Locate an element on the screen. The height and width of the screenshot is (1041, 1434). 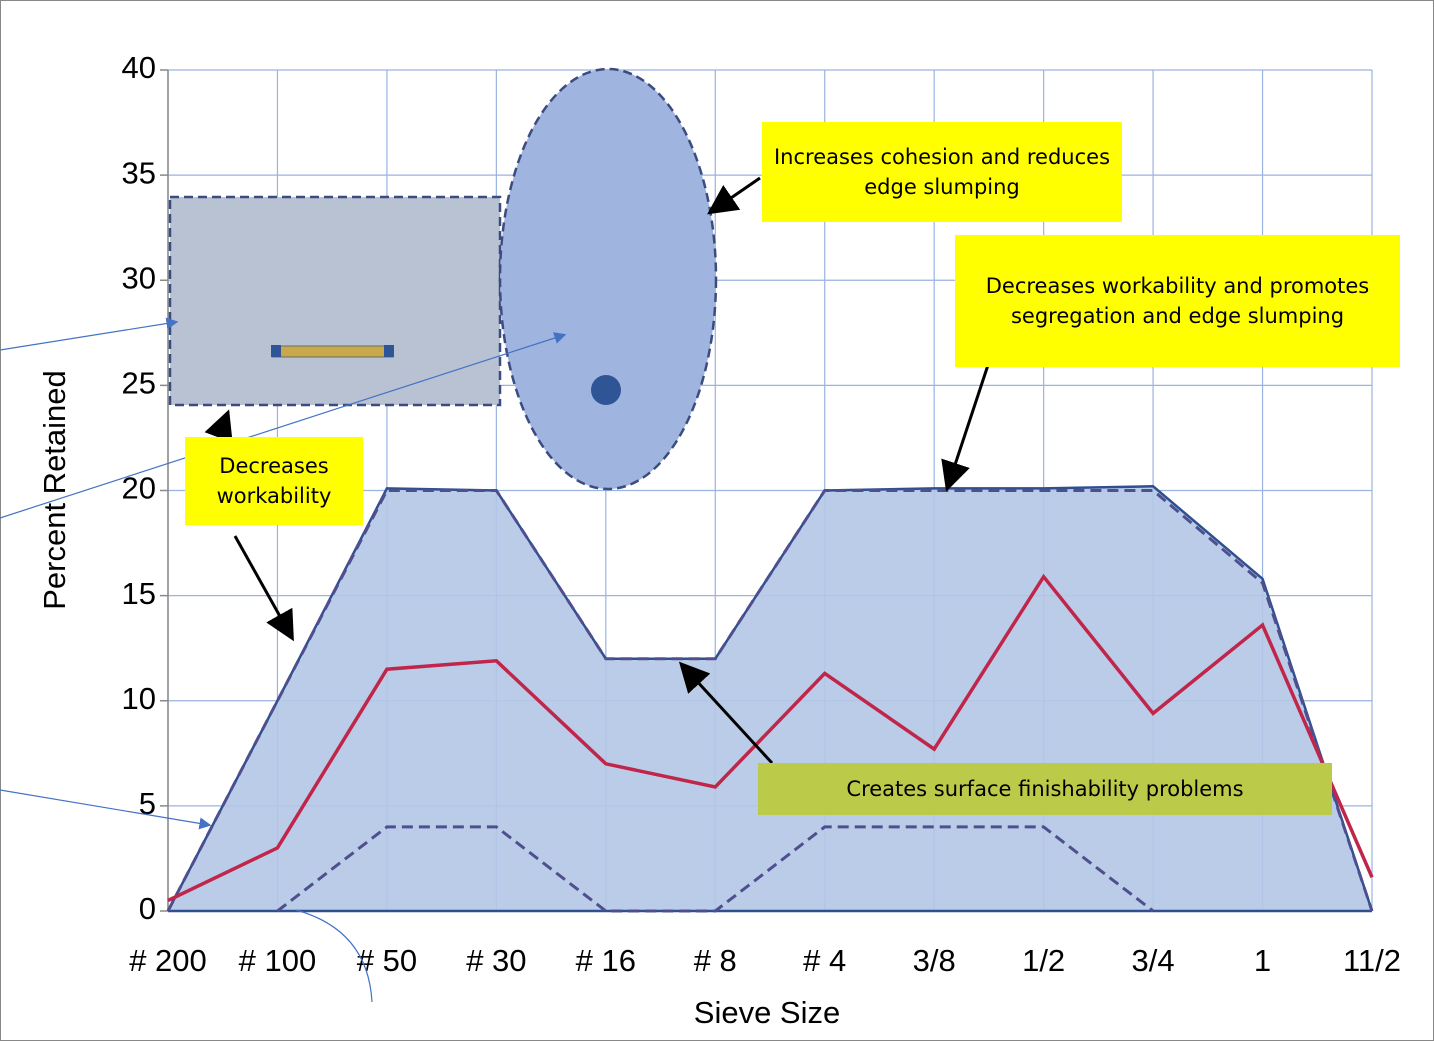
x-tick-label: # 50 is located at coordinates (387, 960).